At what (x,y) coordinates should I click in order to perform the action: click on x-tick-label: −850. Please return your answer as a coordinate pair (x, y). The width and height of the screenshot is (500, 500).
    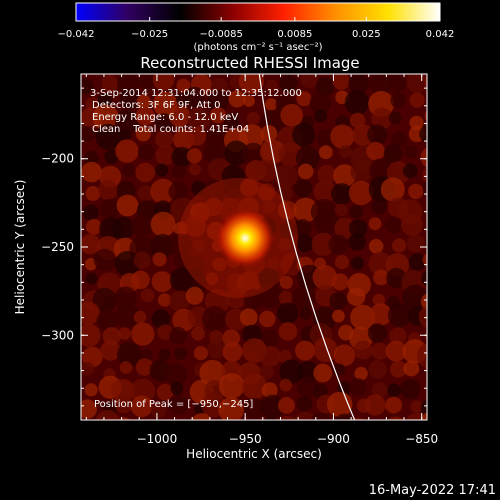
    Looking at the image, I should click on (421, 439).